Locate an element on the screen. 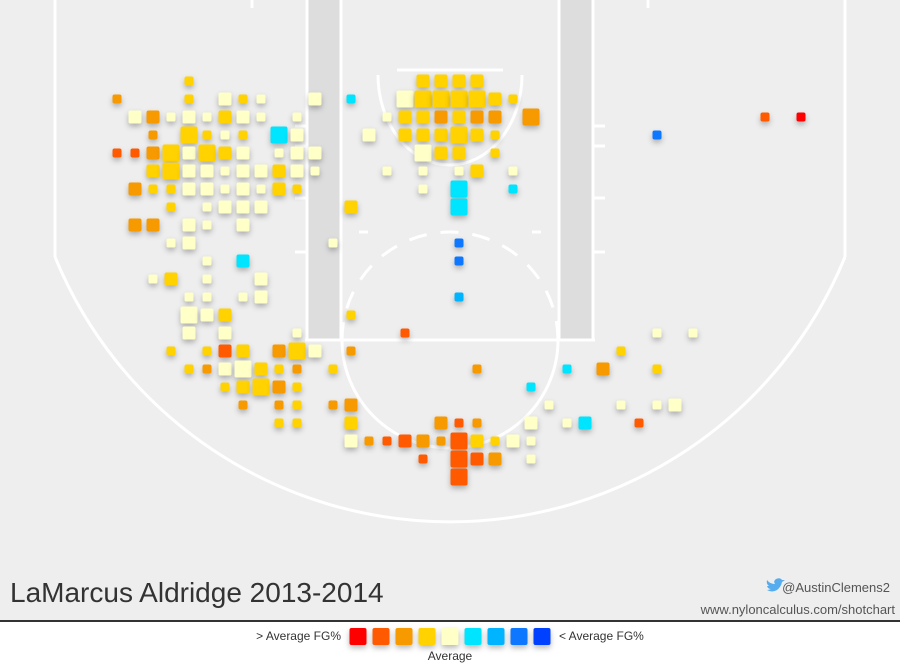 The height and width of the screenshot is (670, 900). legend-center-label: Average is located at coordinates (450, 656).